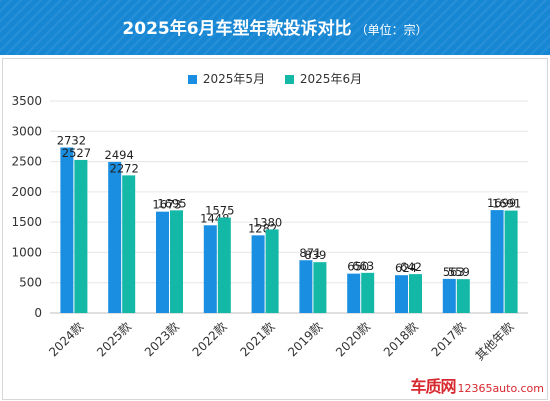  Describe the element at coordinates (26, 222) in the screenshot. I see `y-tick-label: 1500` at that location.